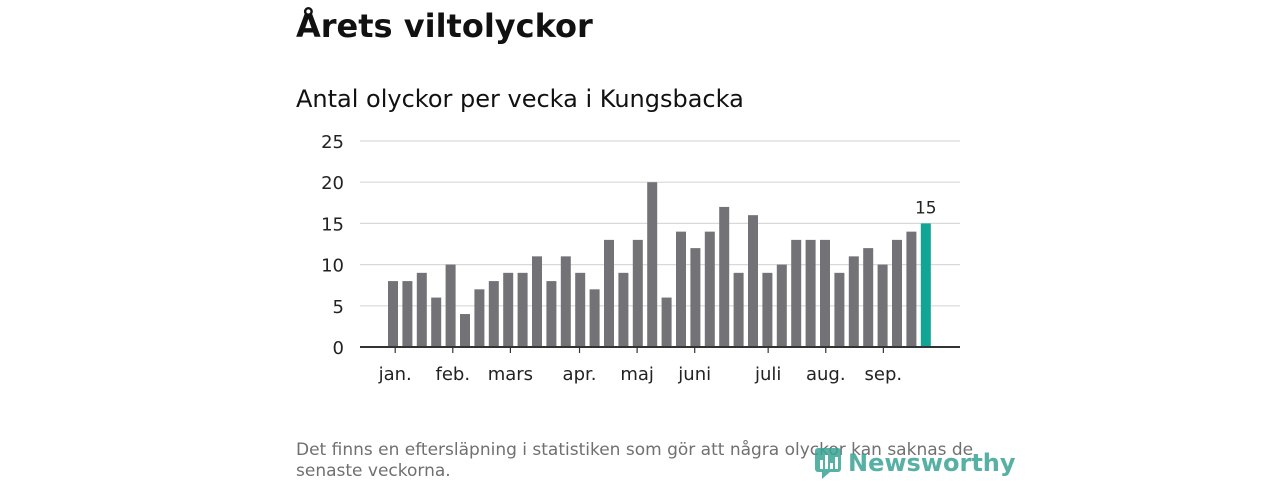 This screenshot has height=482, width=1280. I want to click on y-tick-label: 0, so click(338, 348).